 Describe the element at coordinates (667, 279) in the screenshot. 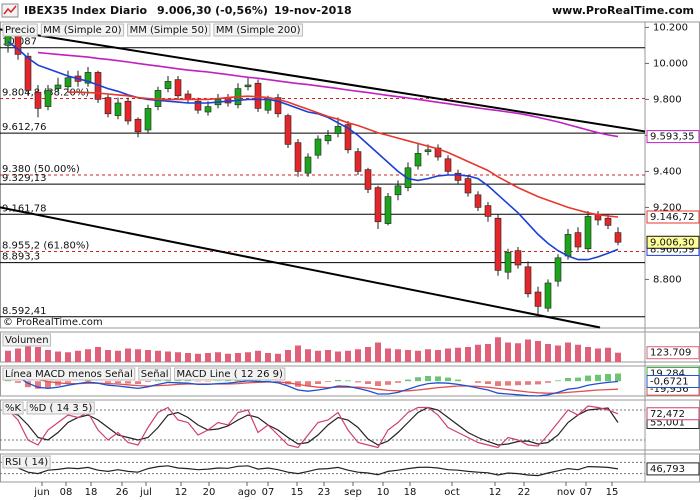

I see `y-tick-label: 8.800` at that location.